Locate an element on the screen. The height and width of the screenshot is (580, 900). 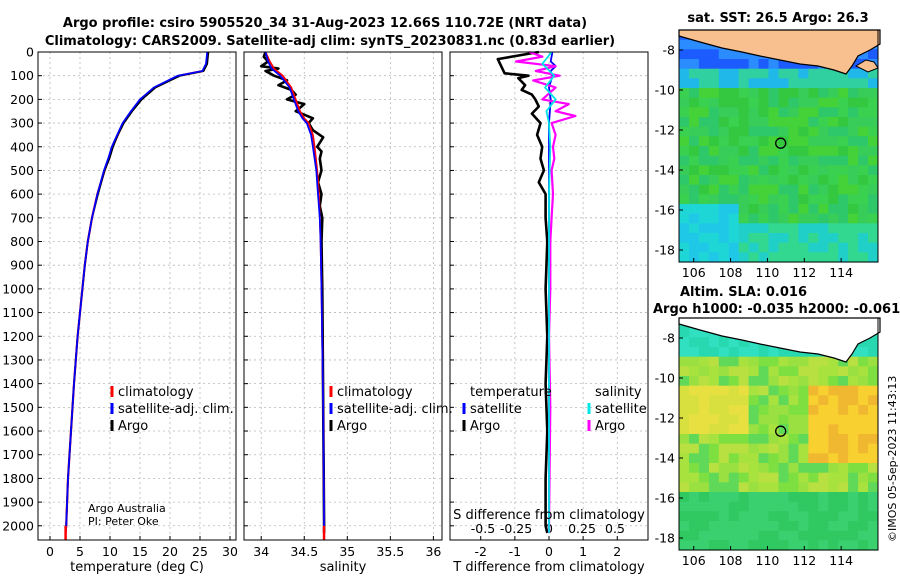
credit-line2: PI: Peter Oke is located at coordinates (123, 521).